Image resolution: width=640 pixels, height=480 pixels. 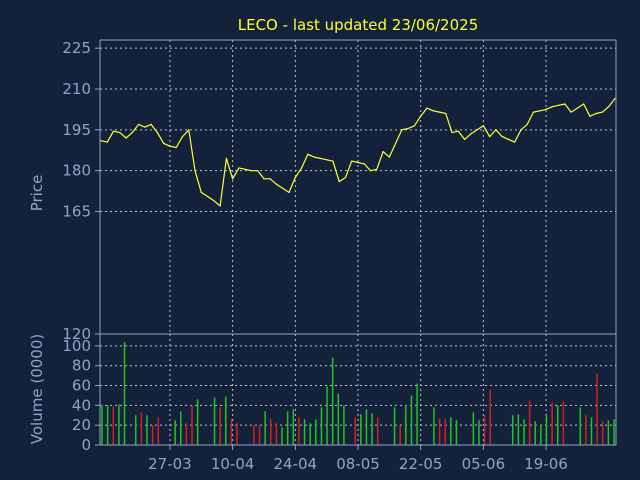 What do you see at coordinates (81, 366) in the screenshot?
I see `volume-tick-label: 80` at bounding box center [81, 366].